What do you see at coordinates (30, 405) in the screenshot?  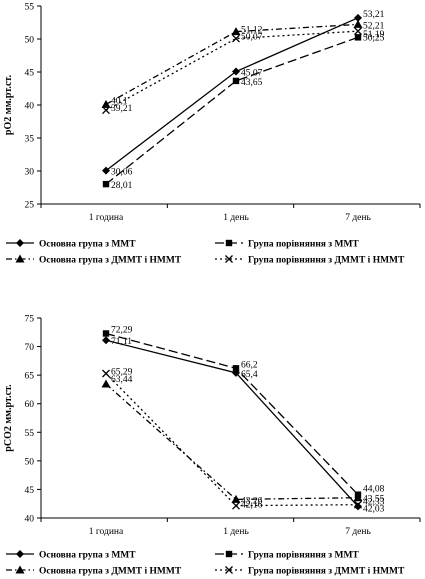 I see `y-tick-label: 60` at bounding box center [30, 405].